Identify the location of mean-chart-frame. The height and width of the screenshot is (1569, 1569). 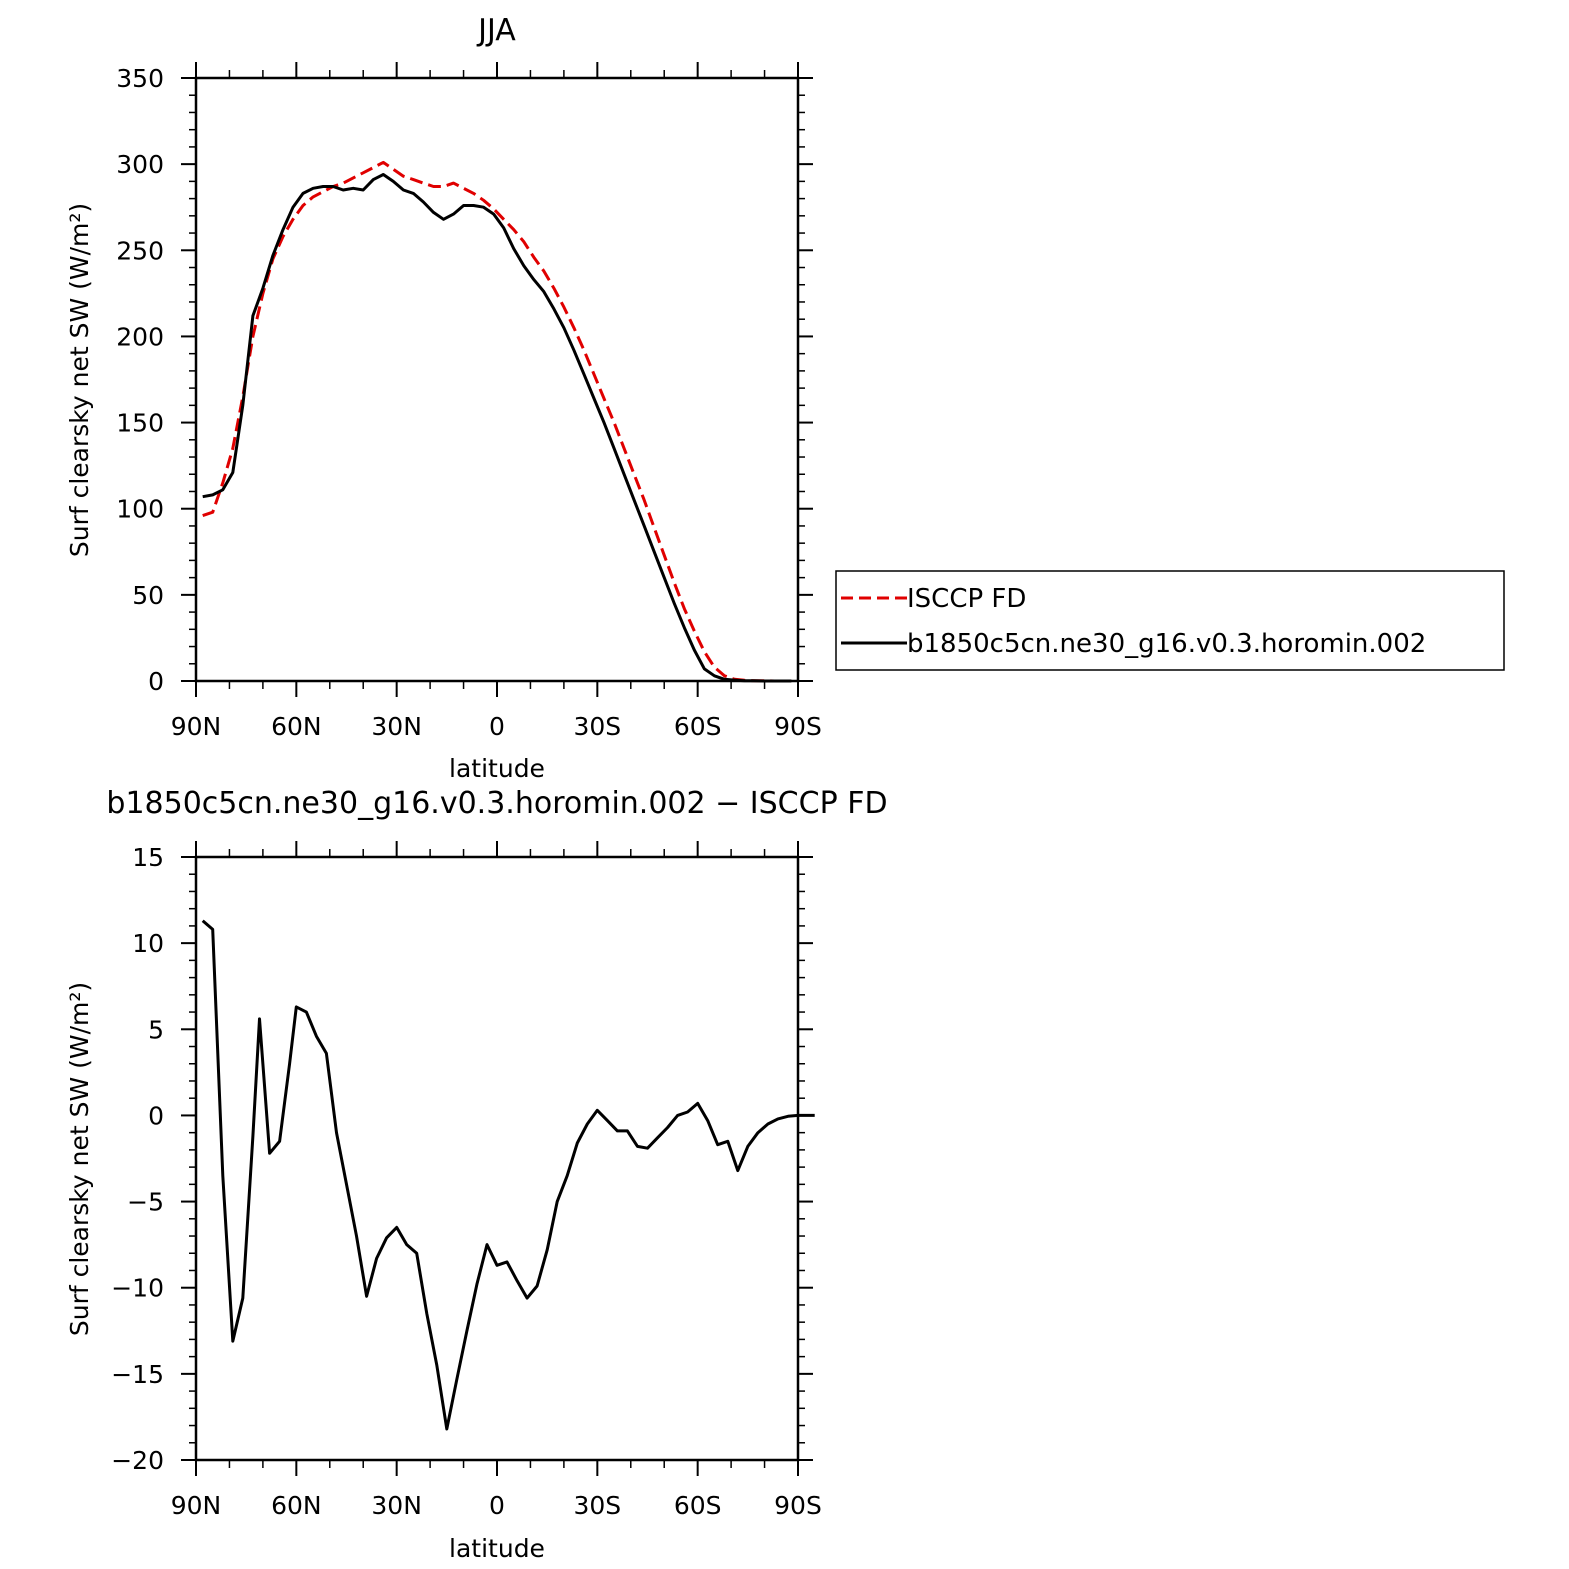
(497, 379).